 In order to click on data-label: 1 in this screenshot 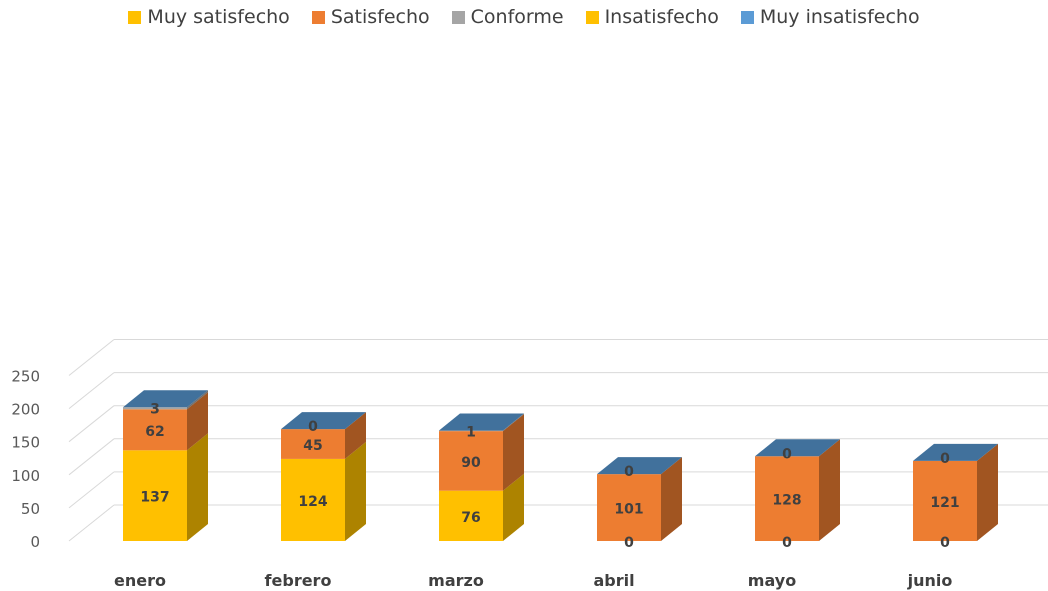, I will do `click(471, 432)`.